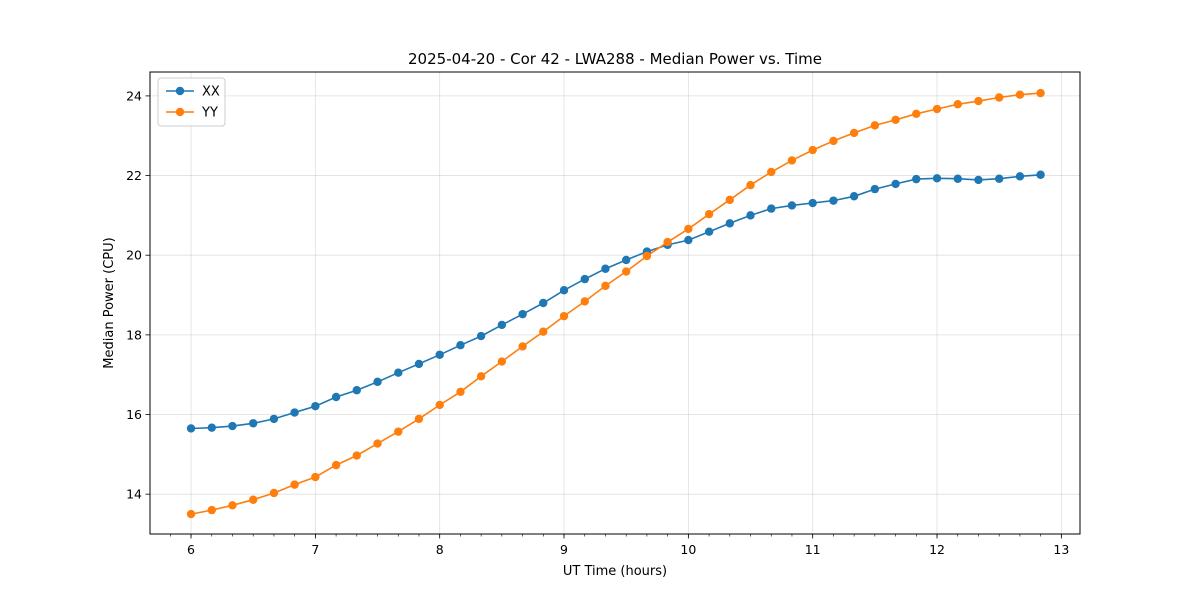  What do you see at coordinates (937, 549) in the screenshot?
I see `x-tick-label: 12` at bounding box center [937, 549].